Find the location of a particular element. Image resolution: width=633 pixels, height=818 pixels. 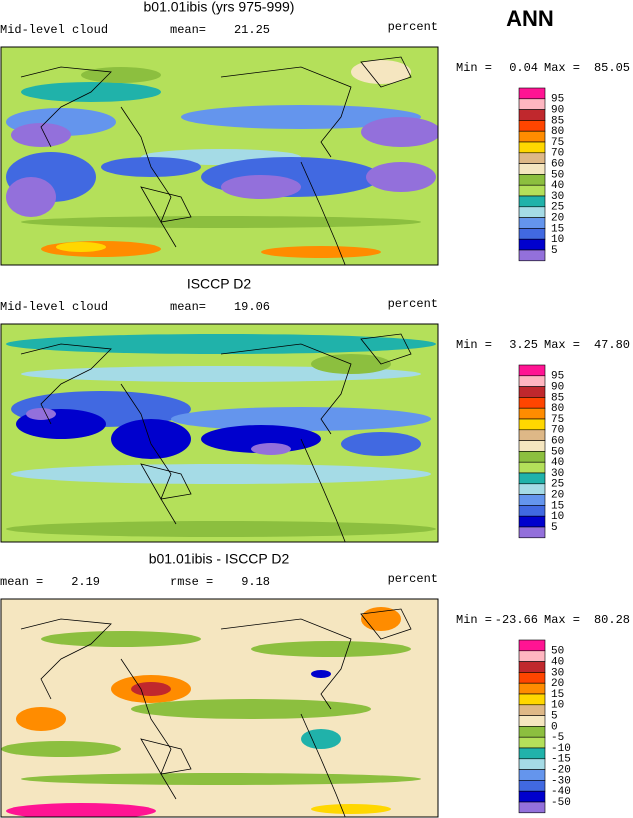

colorbar-label: 20 is located at coordinates (557, 496).